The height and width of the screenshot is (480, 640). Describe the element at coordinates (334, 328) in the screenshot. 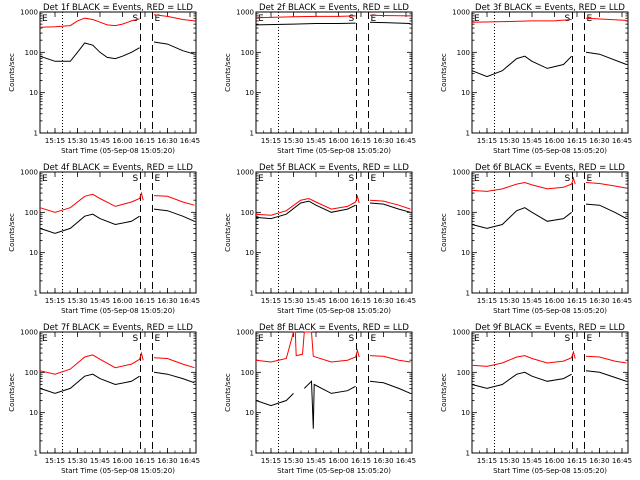

I see `panel-title: Det 8f BLACK = Events, RED = LLD` at that location.